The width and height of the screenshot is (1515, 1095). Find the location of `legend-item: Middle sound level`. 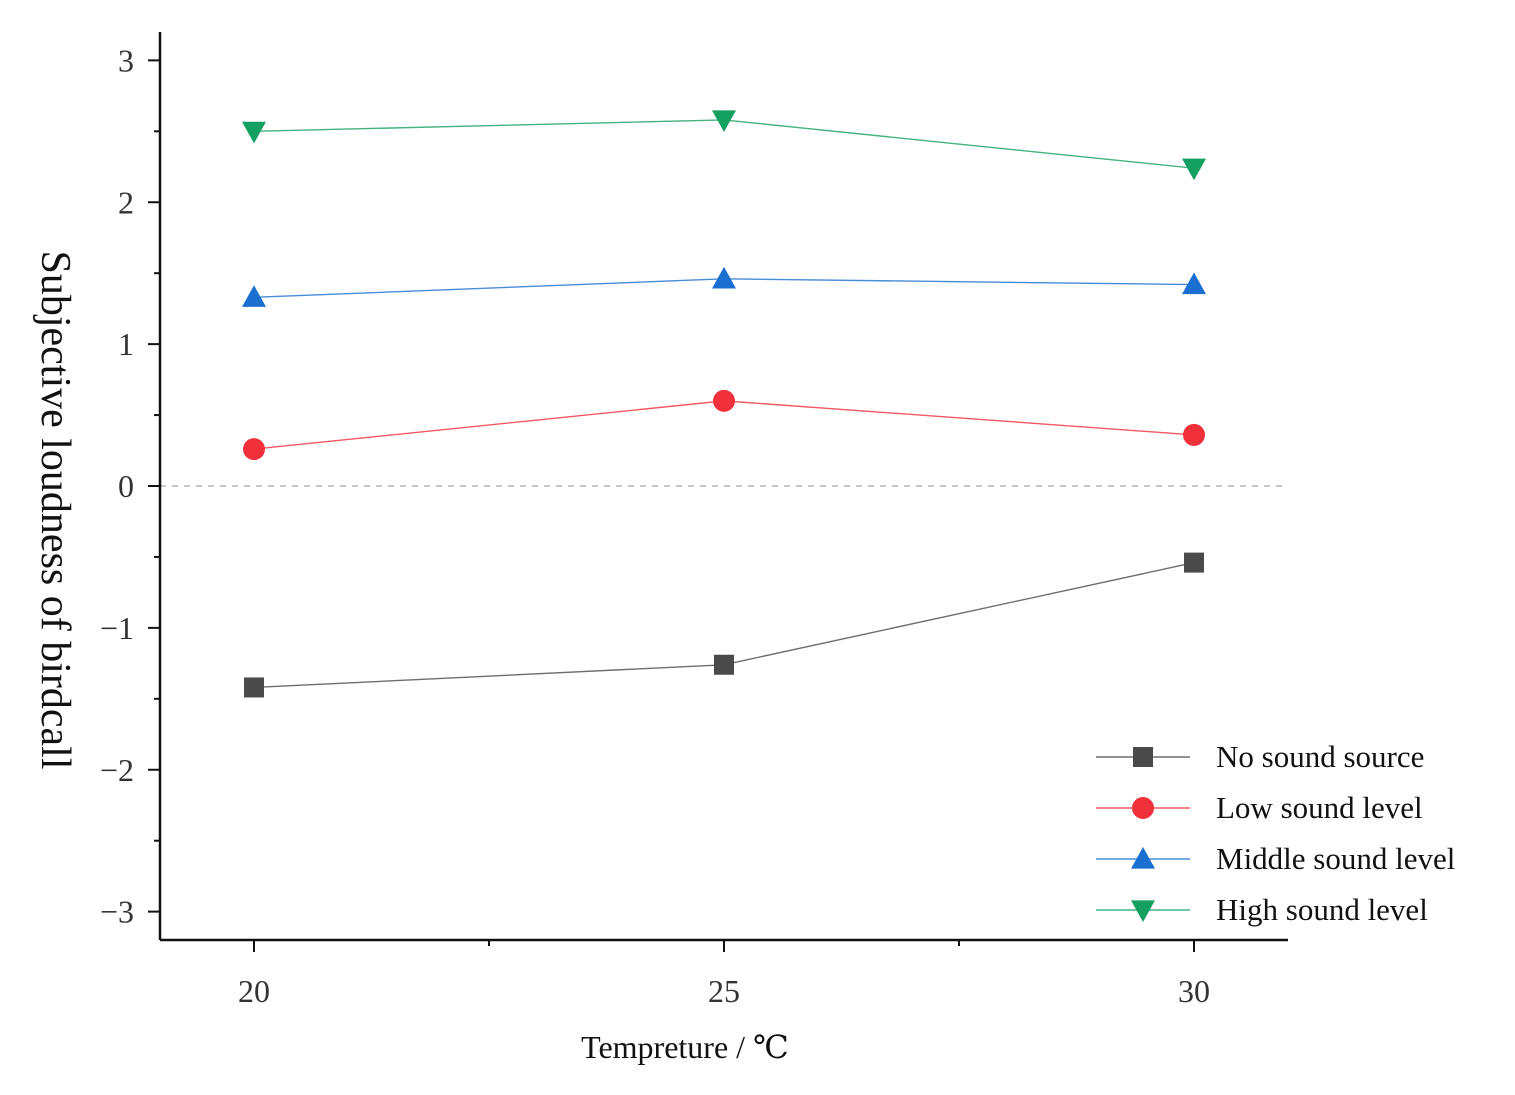

legend-item: Middle sound level is located at coordinates (1275, 858).